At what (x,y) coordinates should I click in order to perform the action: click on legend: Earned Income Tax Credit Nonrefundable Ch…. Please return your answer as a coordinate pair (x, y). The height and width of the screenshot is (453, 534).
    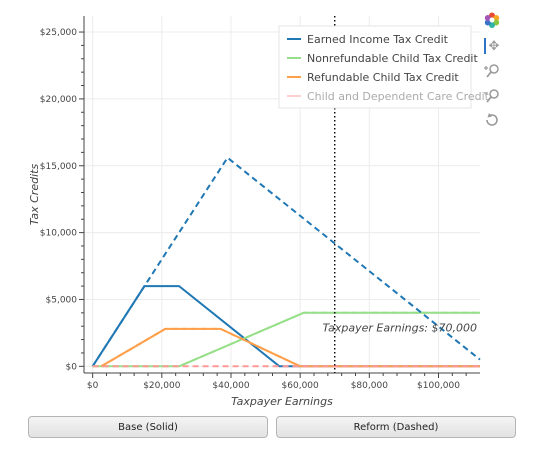
    Looking at the image, I should click on (384, 67).